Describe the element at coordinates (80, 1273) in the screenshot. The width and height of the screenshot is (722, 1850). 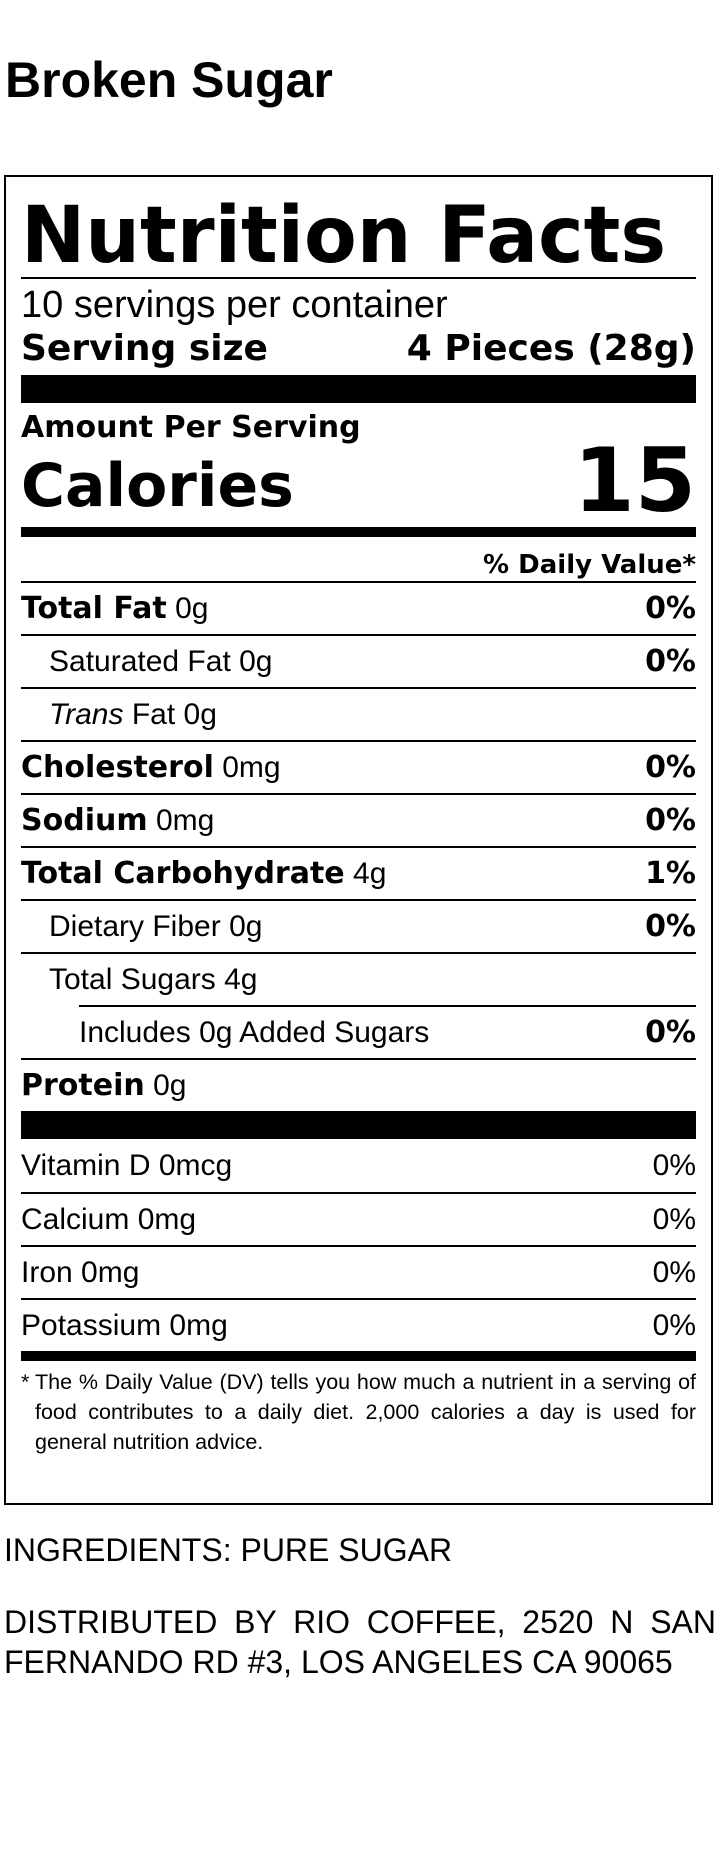
I see `vitamin-name: Iron 0mg` at that location.